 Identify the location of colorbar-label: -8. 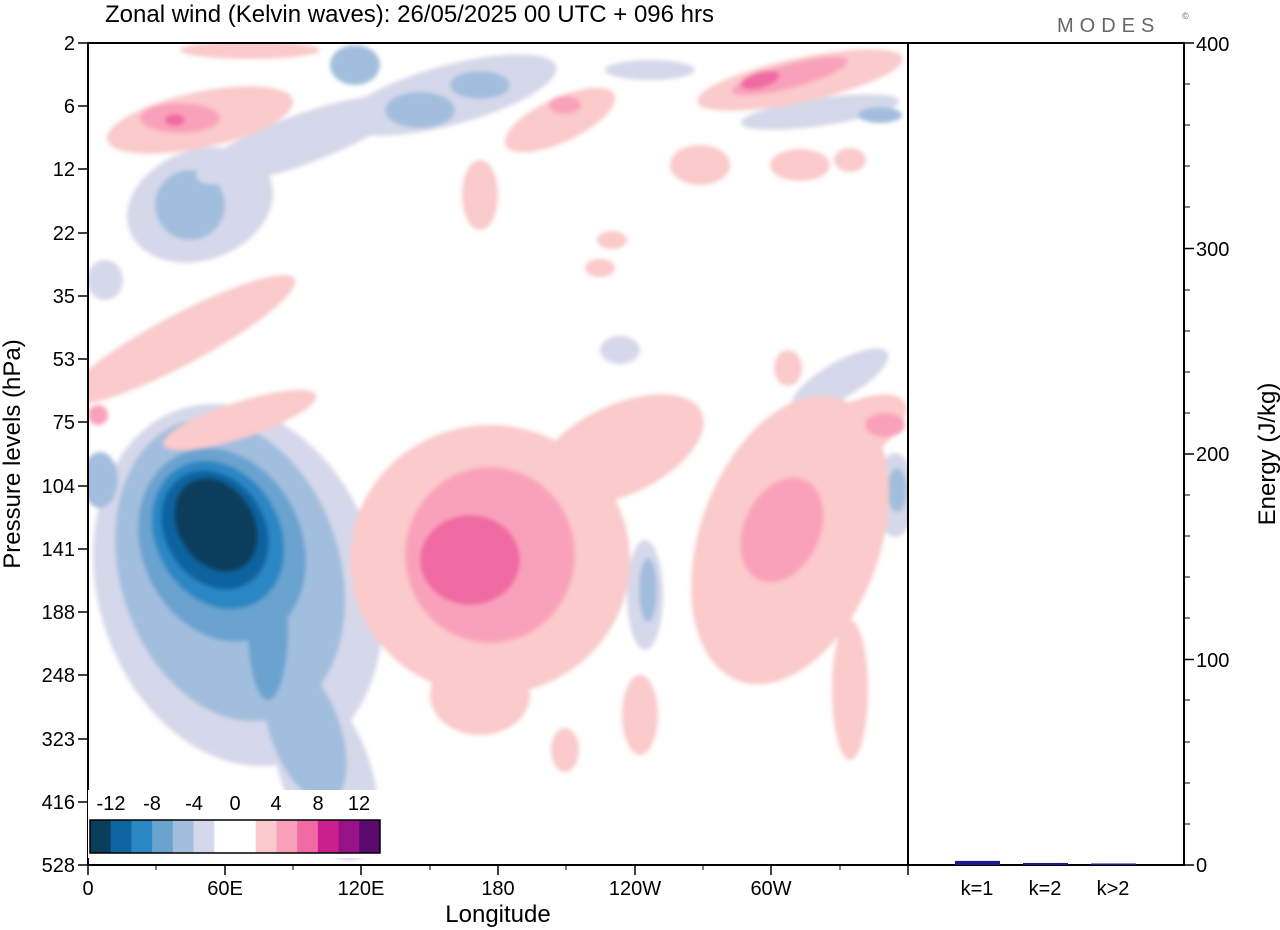
(152, 804).